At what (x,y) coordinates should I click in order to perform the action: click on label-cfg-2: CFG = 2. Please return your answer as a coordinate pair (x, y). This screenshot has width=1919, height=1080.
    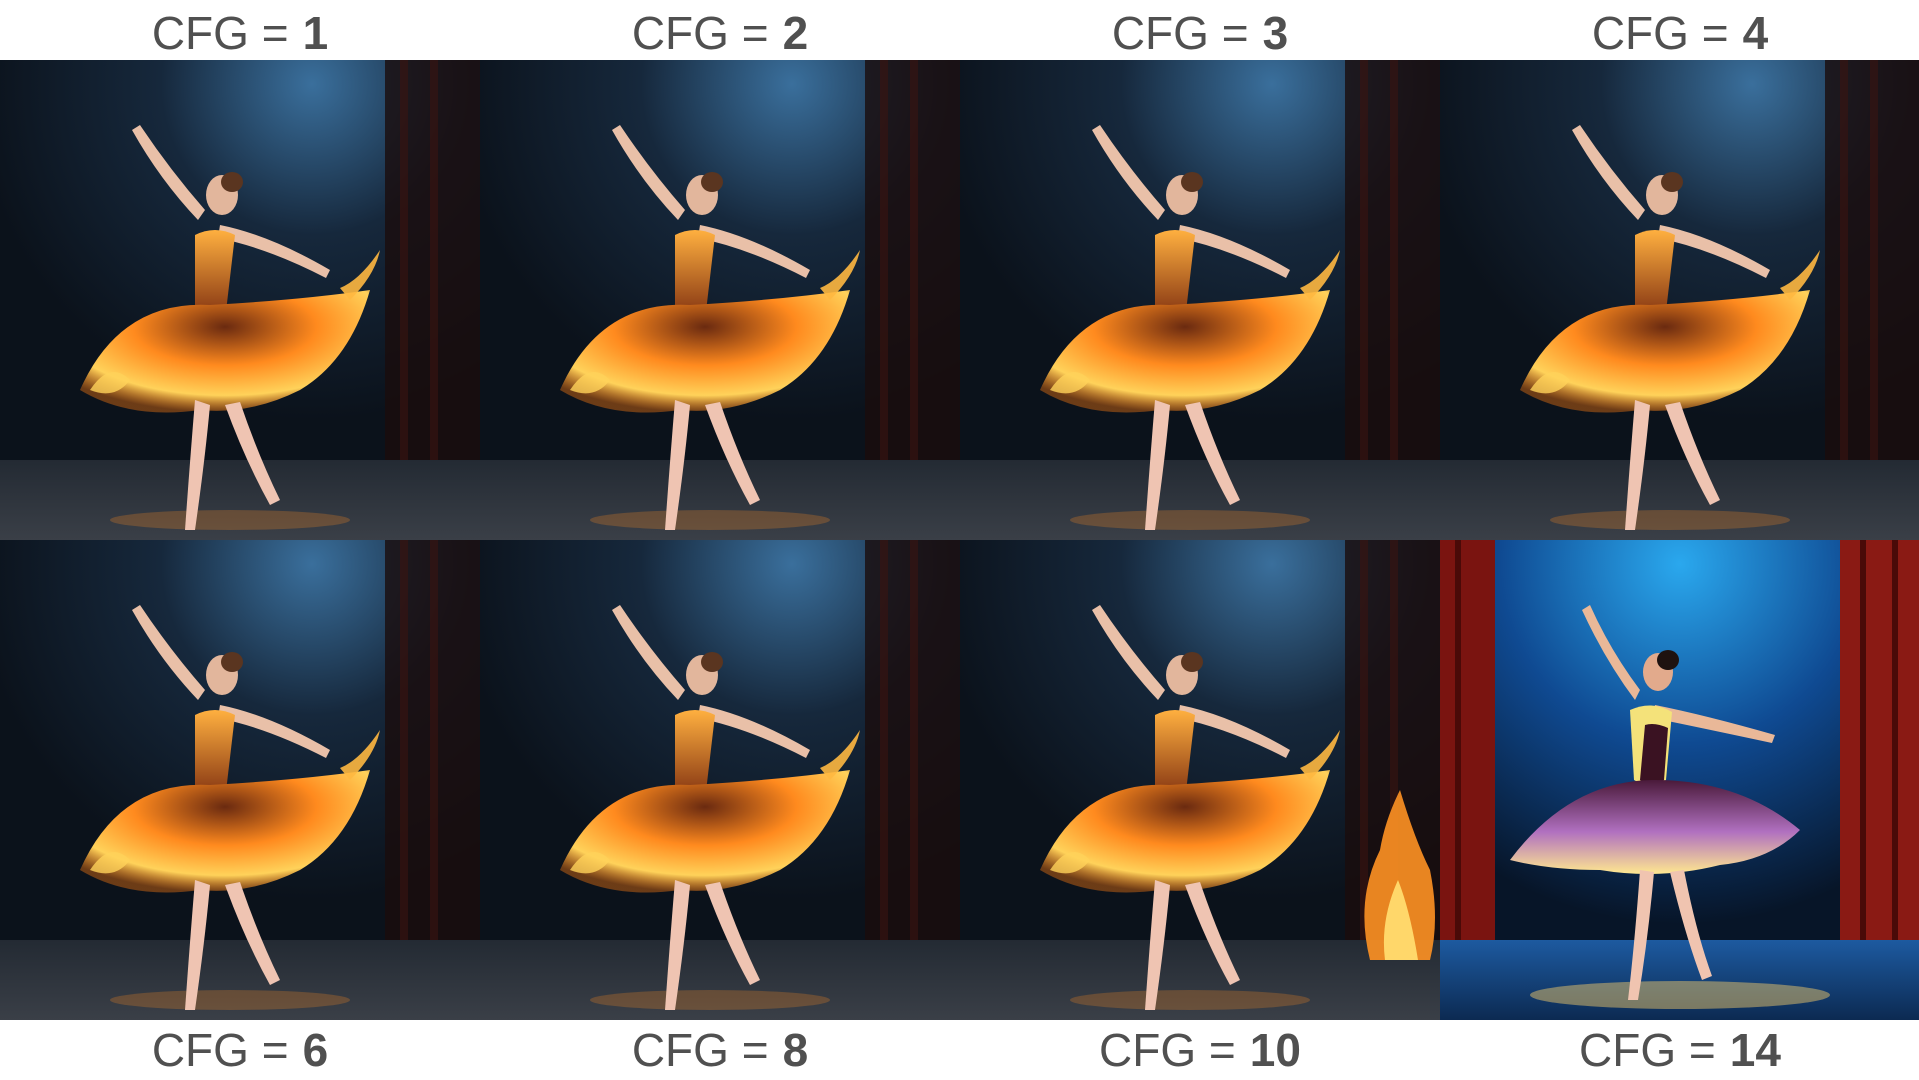
    Looking at the image, I should click on (720, 33).